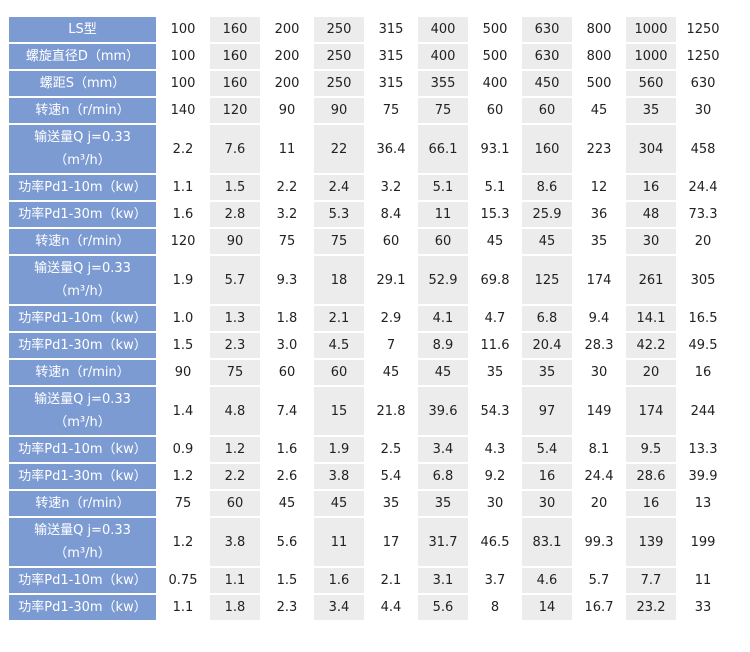  I want to click on table-cell: 1000, so click(651, 29).